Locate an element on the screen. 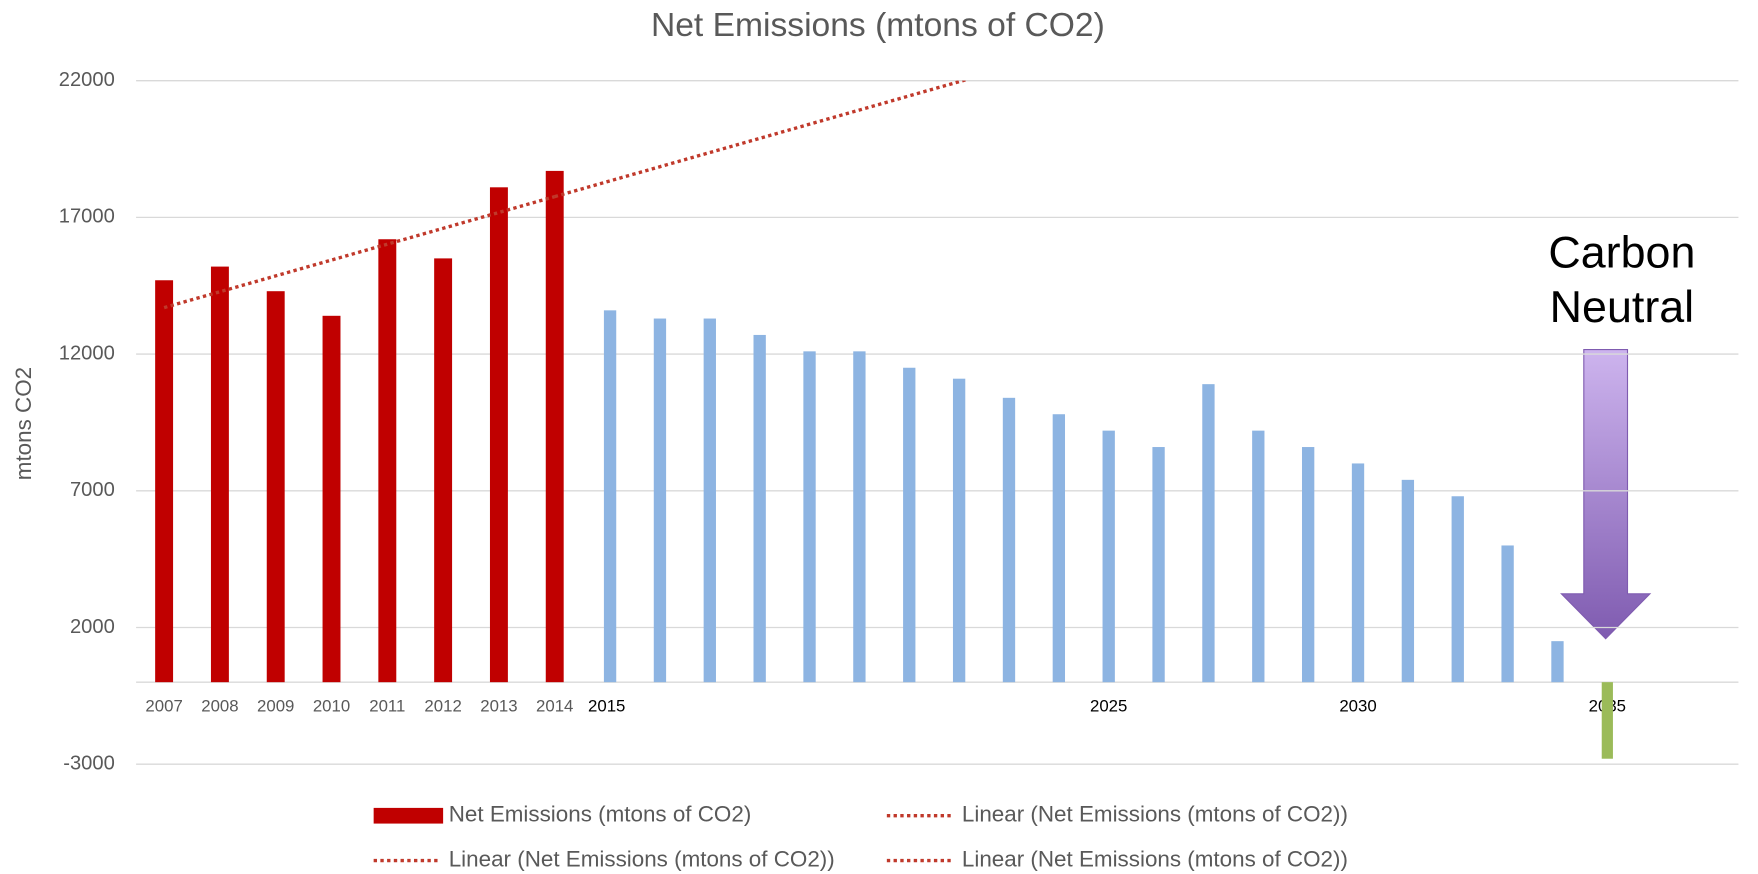 This screenshot has width=1758, height=874. x-tick-label: 2025 is located at coordinates (1108, 705).